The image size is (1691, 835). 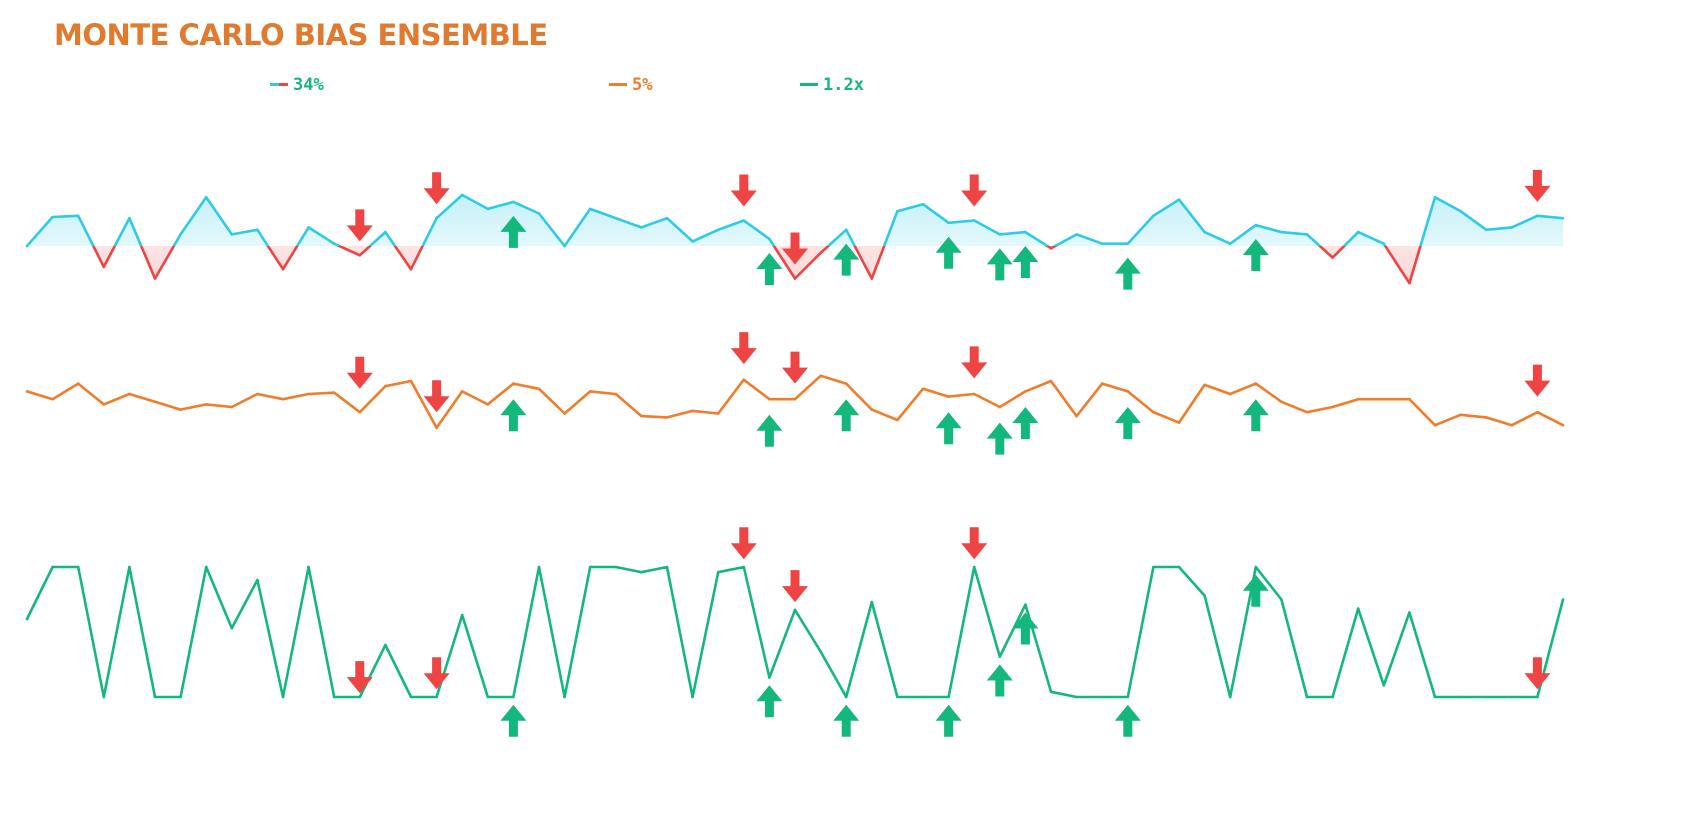 I want to click on legend-label-leverage: 1.2x, so click(x=843, y=85).